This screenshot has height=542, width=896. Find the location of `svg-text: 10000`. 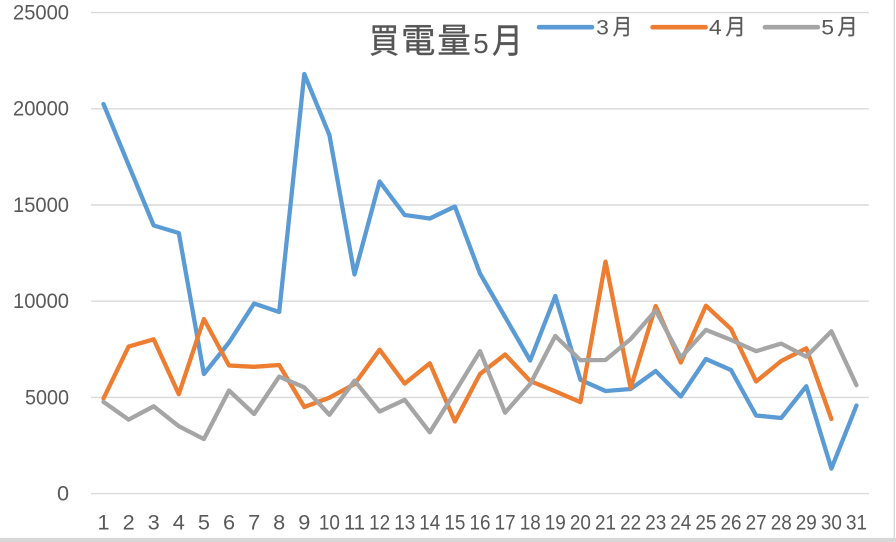

svg-text: 10000 is located at coordinates (41, 300).